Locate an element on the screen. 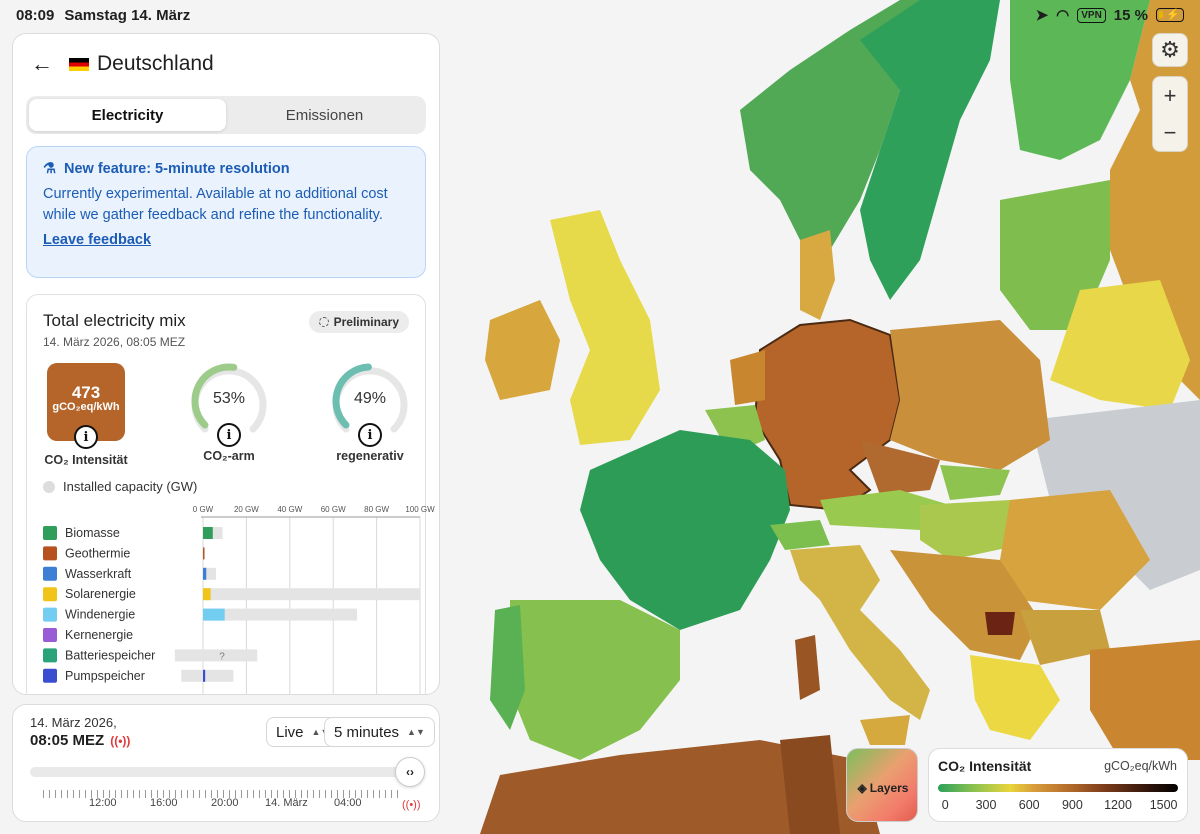  zoom-out-button: − is located at coordinates (1170, 132).